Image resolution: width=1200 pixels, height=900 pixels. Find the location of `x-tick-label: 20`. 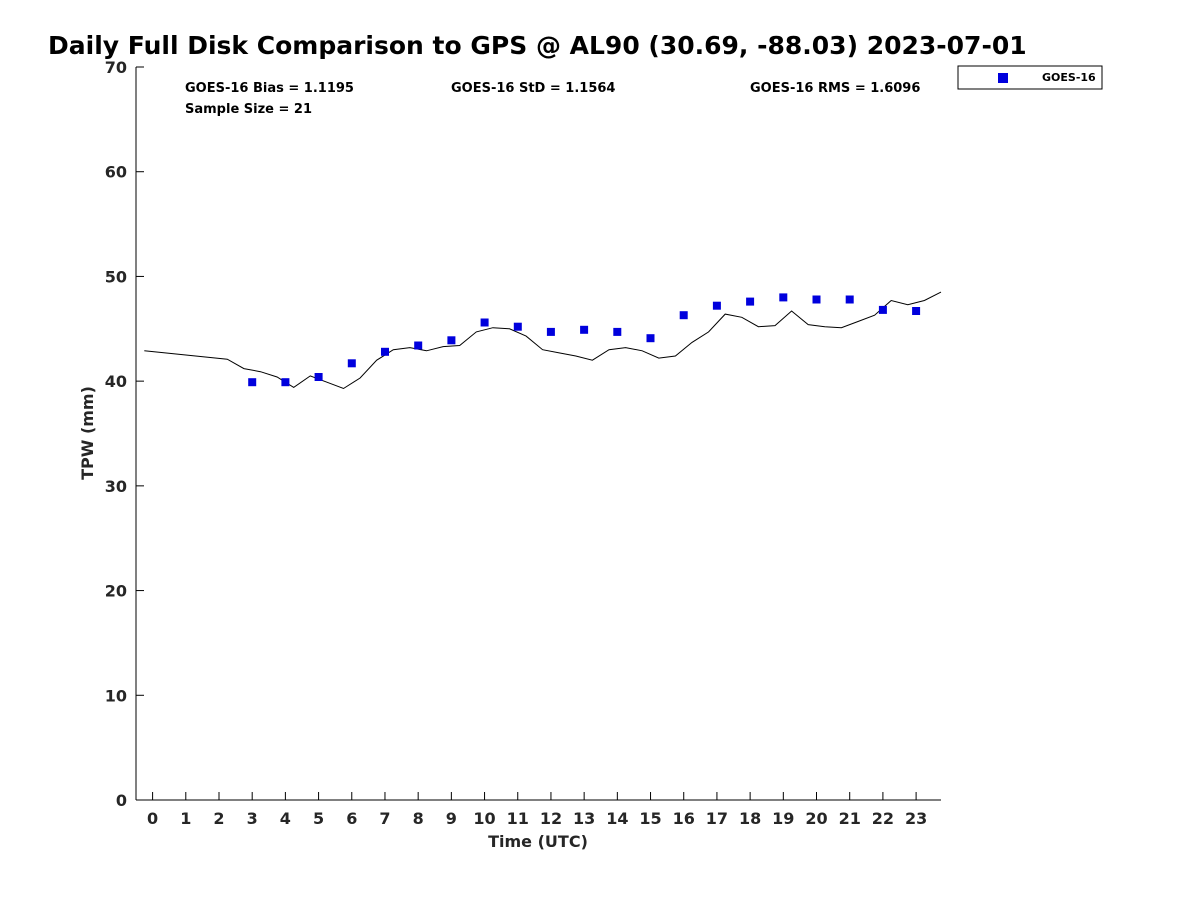

x-tick-label: 20 is located at coordinates (816, 818).